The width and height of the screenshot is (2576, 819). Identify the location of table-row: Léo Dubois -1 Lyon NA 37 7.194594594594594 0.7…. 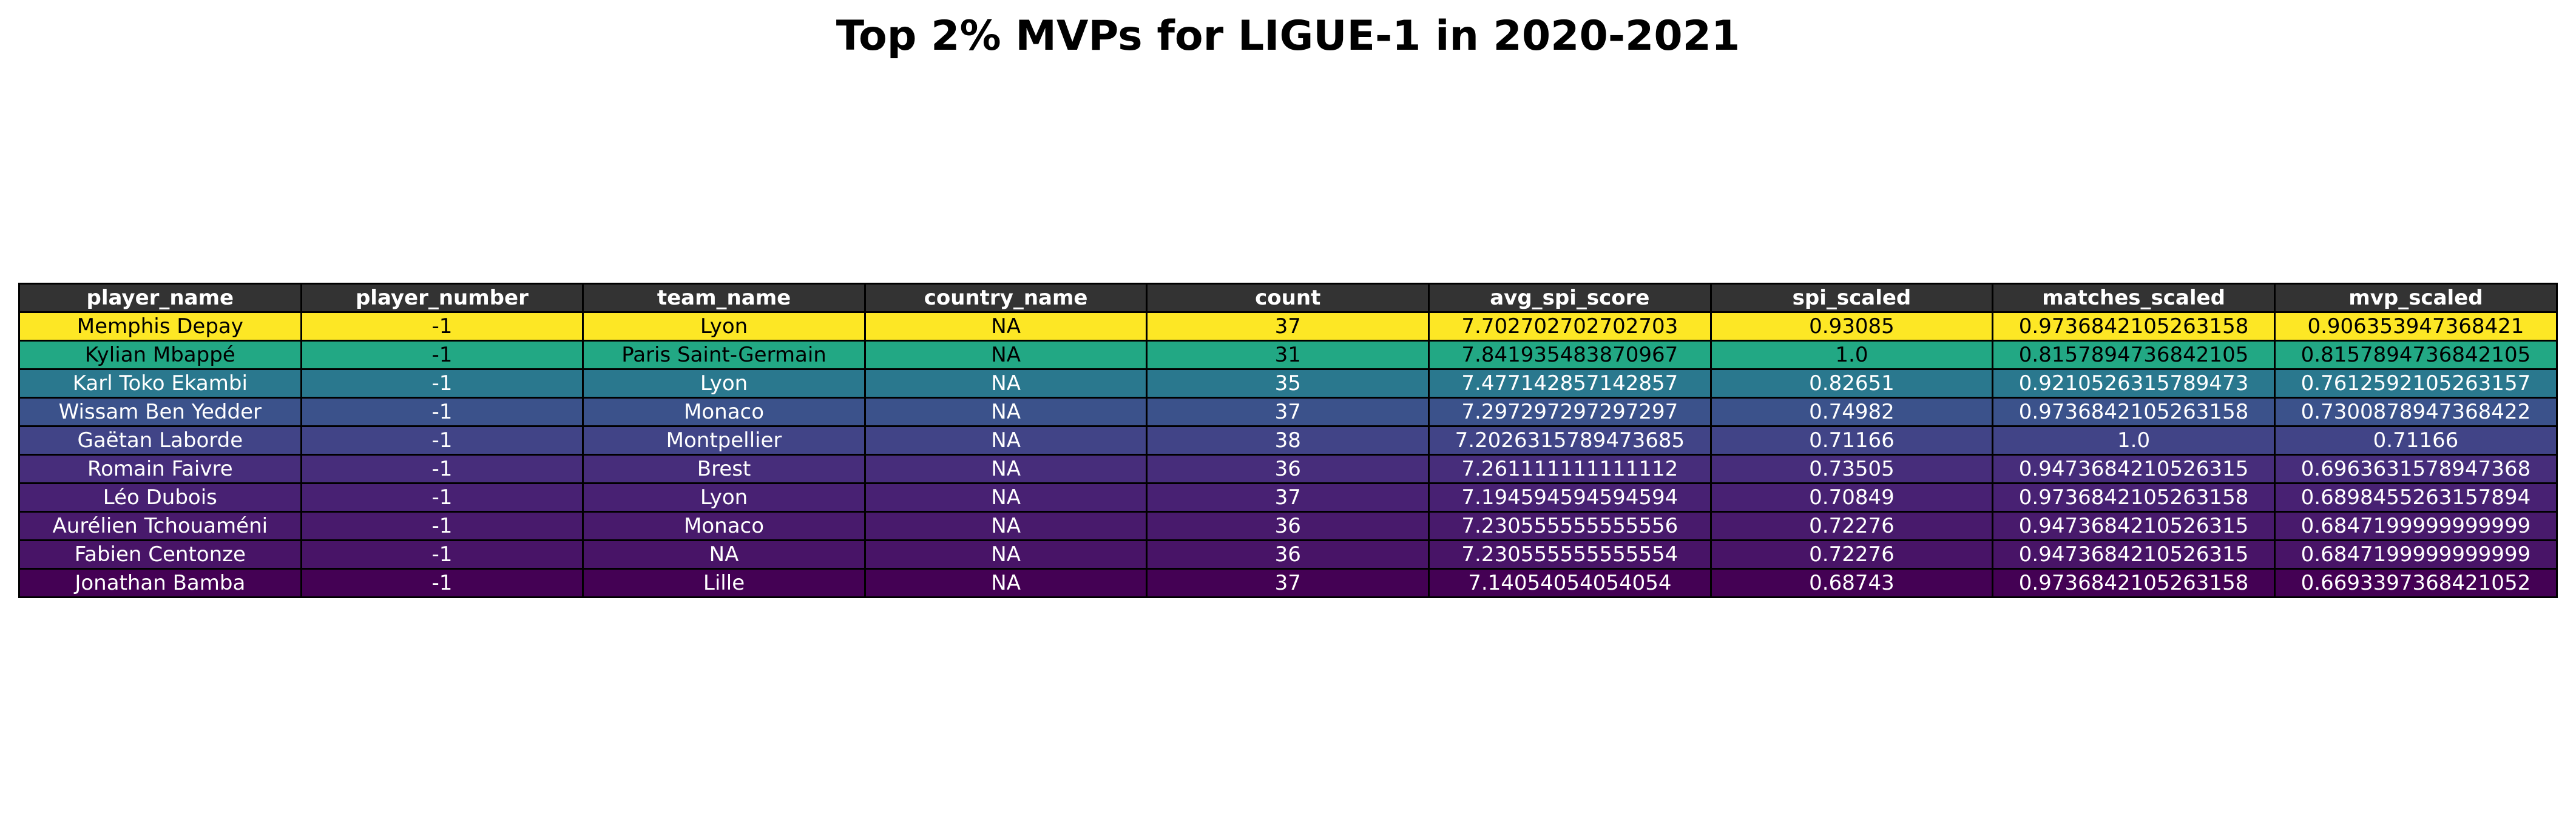
(1288, 497).